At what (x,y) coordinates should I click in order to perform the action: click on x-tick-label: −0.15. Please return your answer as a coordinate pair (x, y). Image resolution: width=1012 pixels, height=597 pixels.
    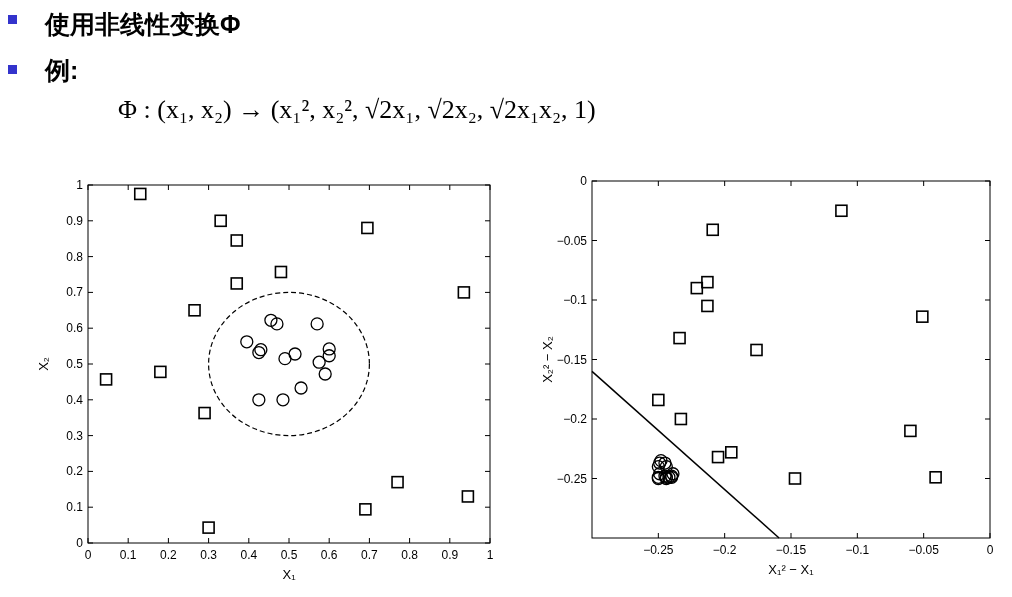
    Looking at the image, I should click on (791, 550).